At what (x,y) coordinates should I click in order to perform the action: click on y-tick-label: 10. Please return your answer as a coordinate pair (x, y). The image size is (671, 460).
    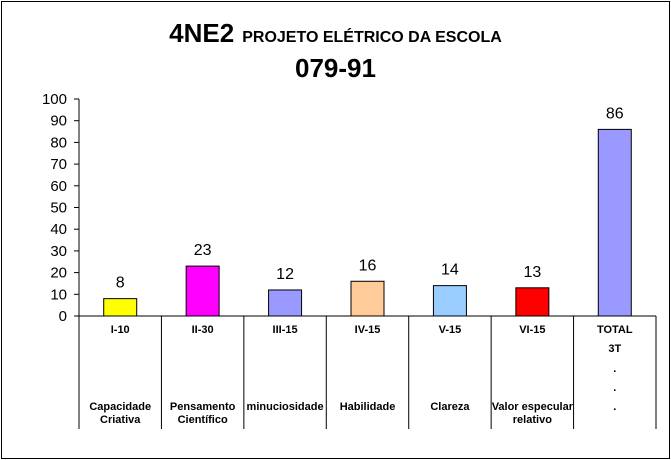
    Looking at the image, I should click on (58, 294).